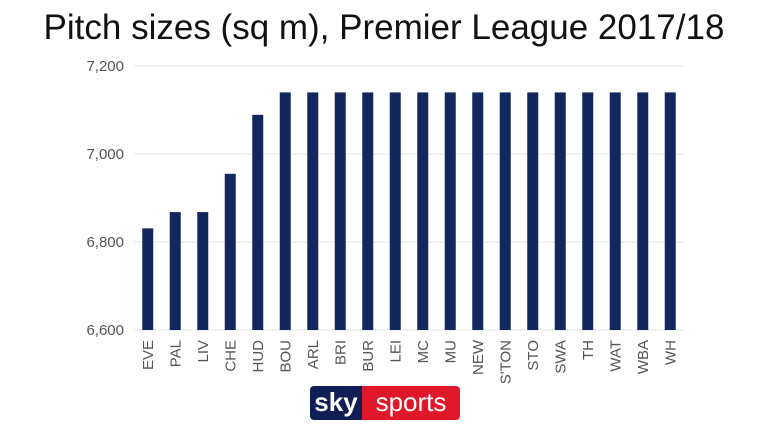  Describe the element at coordinates (560, 357) in the screenshot. I see `x-tick-label: SWA` at that location.